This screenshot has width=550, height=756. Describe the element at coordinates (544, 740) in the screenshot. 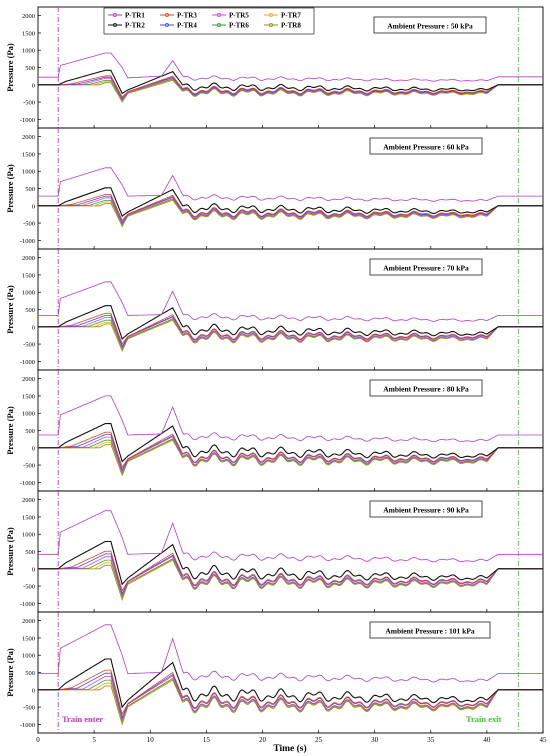

I see `x-tick-label: 45` at that location.